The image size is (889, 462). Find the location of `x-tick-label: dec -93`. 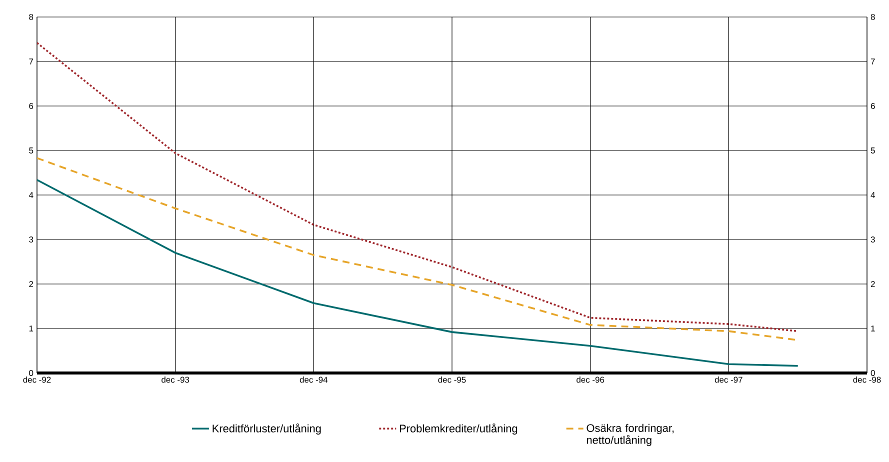

x-tick-label: dec -93 is located at coordinates (176, 379).